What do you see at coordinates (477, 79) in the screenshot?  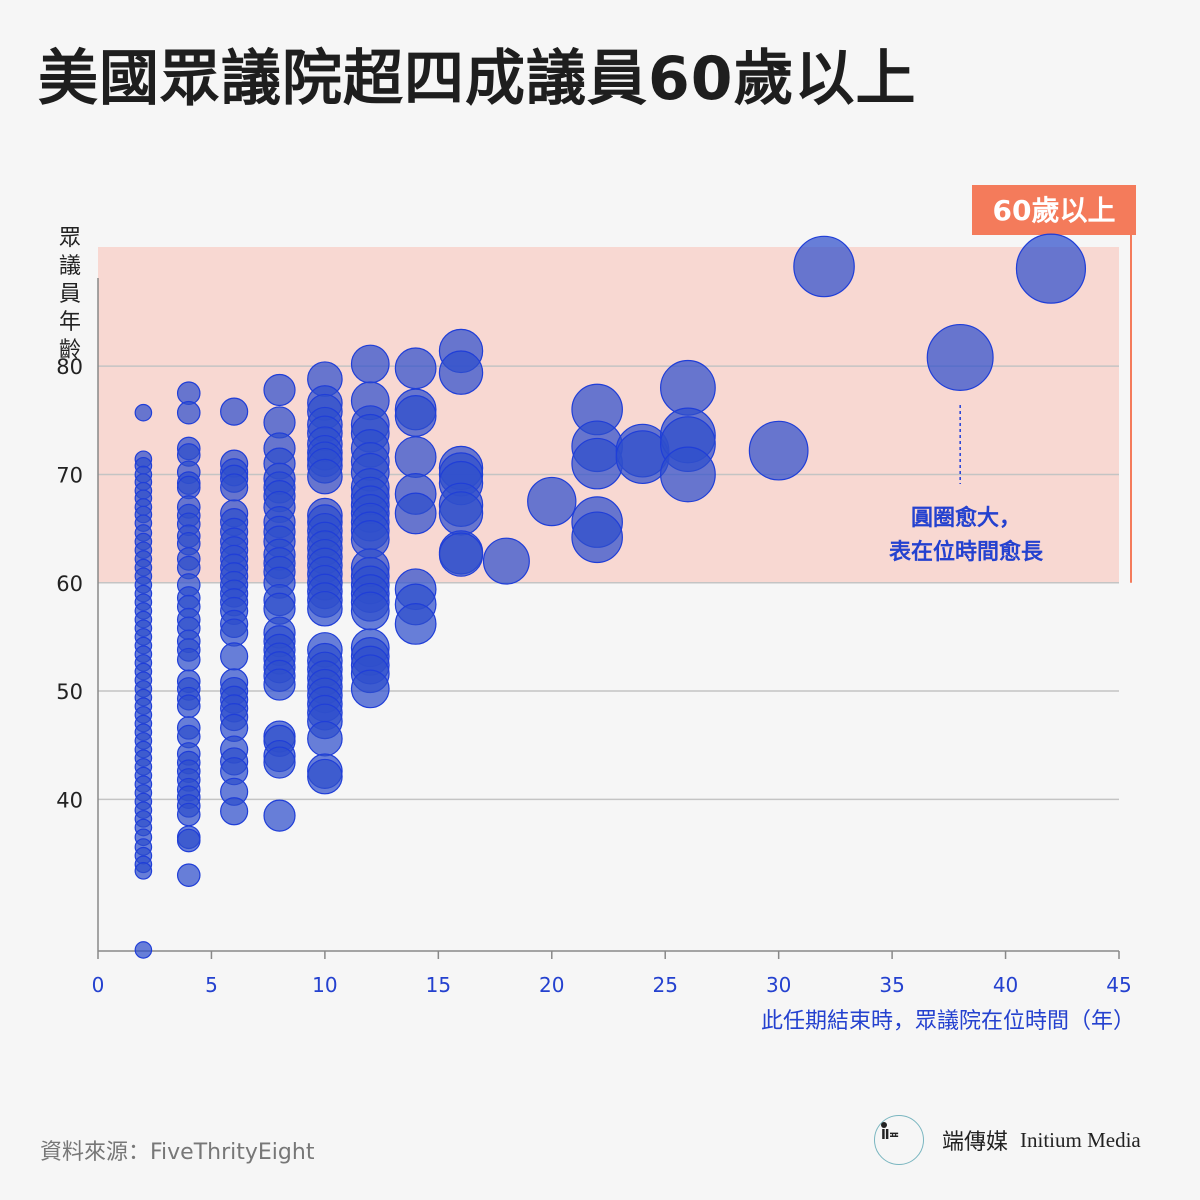 I see `page-title: 美國眾議院超四成議員60歲以上` at bounding box center [477, 79].